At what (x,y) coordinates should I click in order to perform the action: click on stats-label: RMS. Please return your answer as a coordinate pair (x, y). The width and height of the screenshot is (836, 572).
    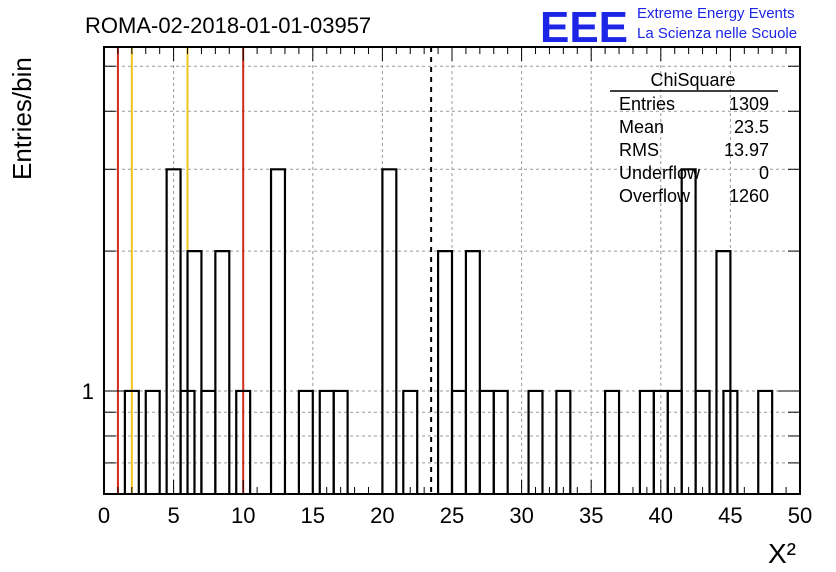
    Looking at the image, I should click on (639, 150).